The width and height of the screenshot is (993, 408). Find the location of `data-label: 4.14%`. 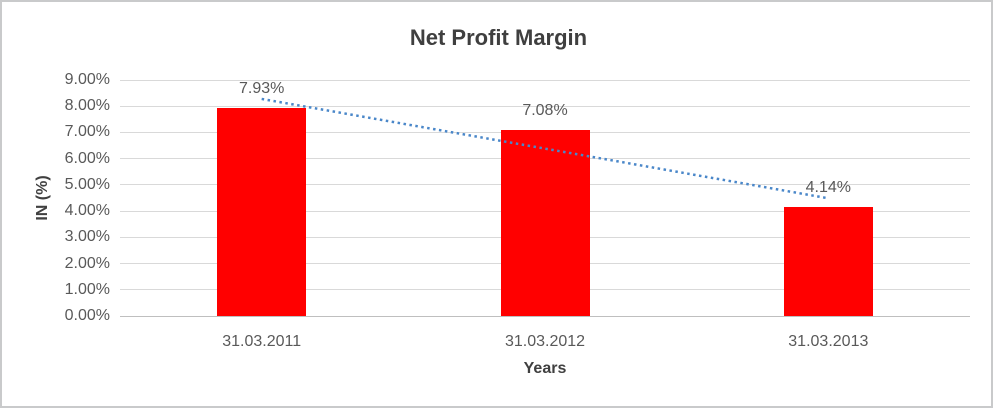

data-label: 4.14% is located at coordinates (828, 188).